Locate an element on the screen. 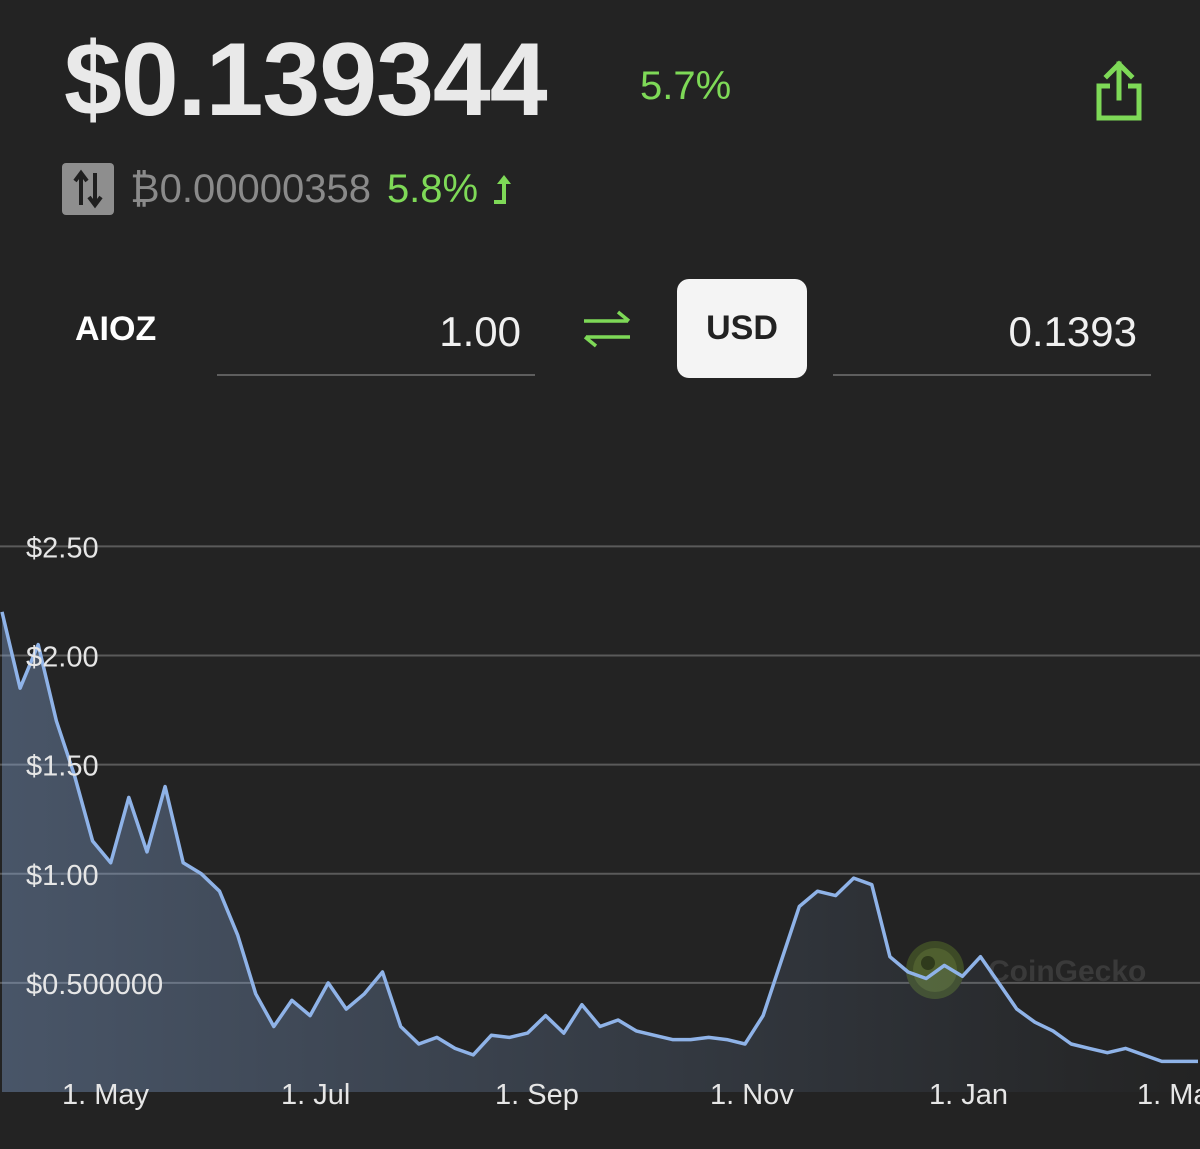 The image size is (1200, 1149). btc-price: ₿0.00000358 is located at coordinates (250, 188).